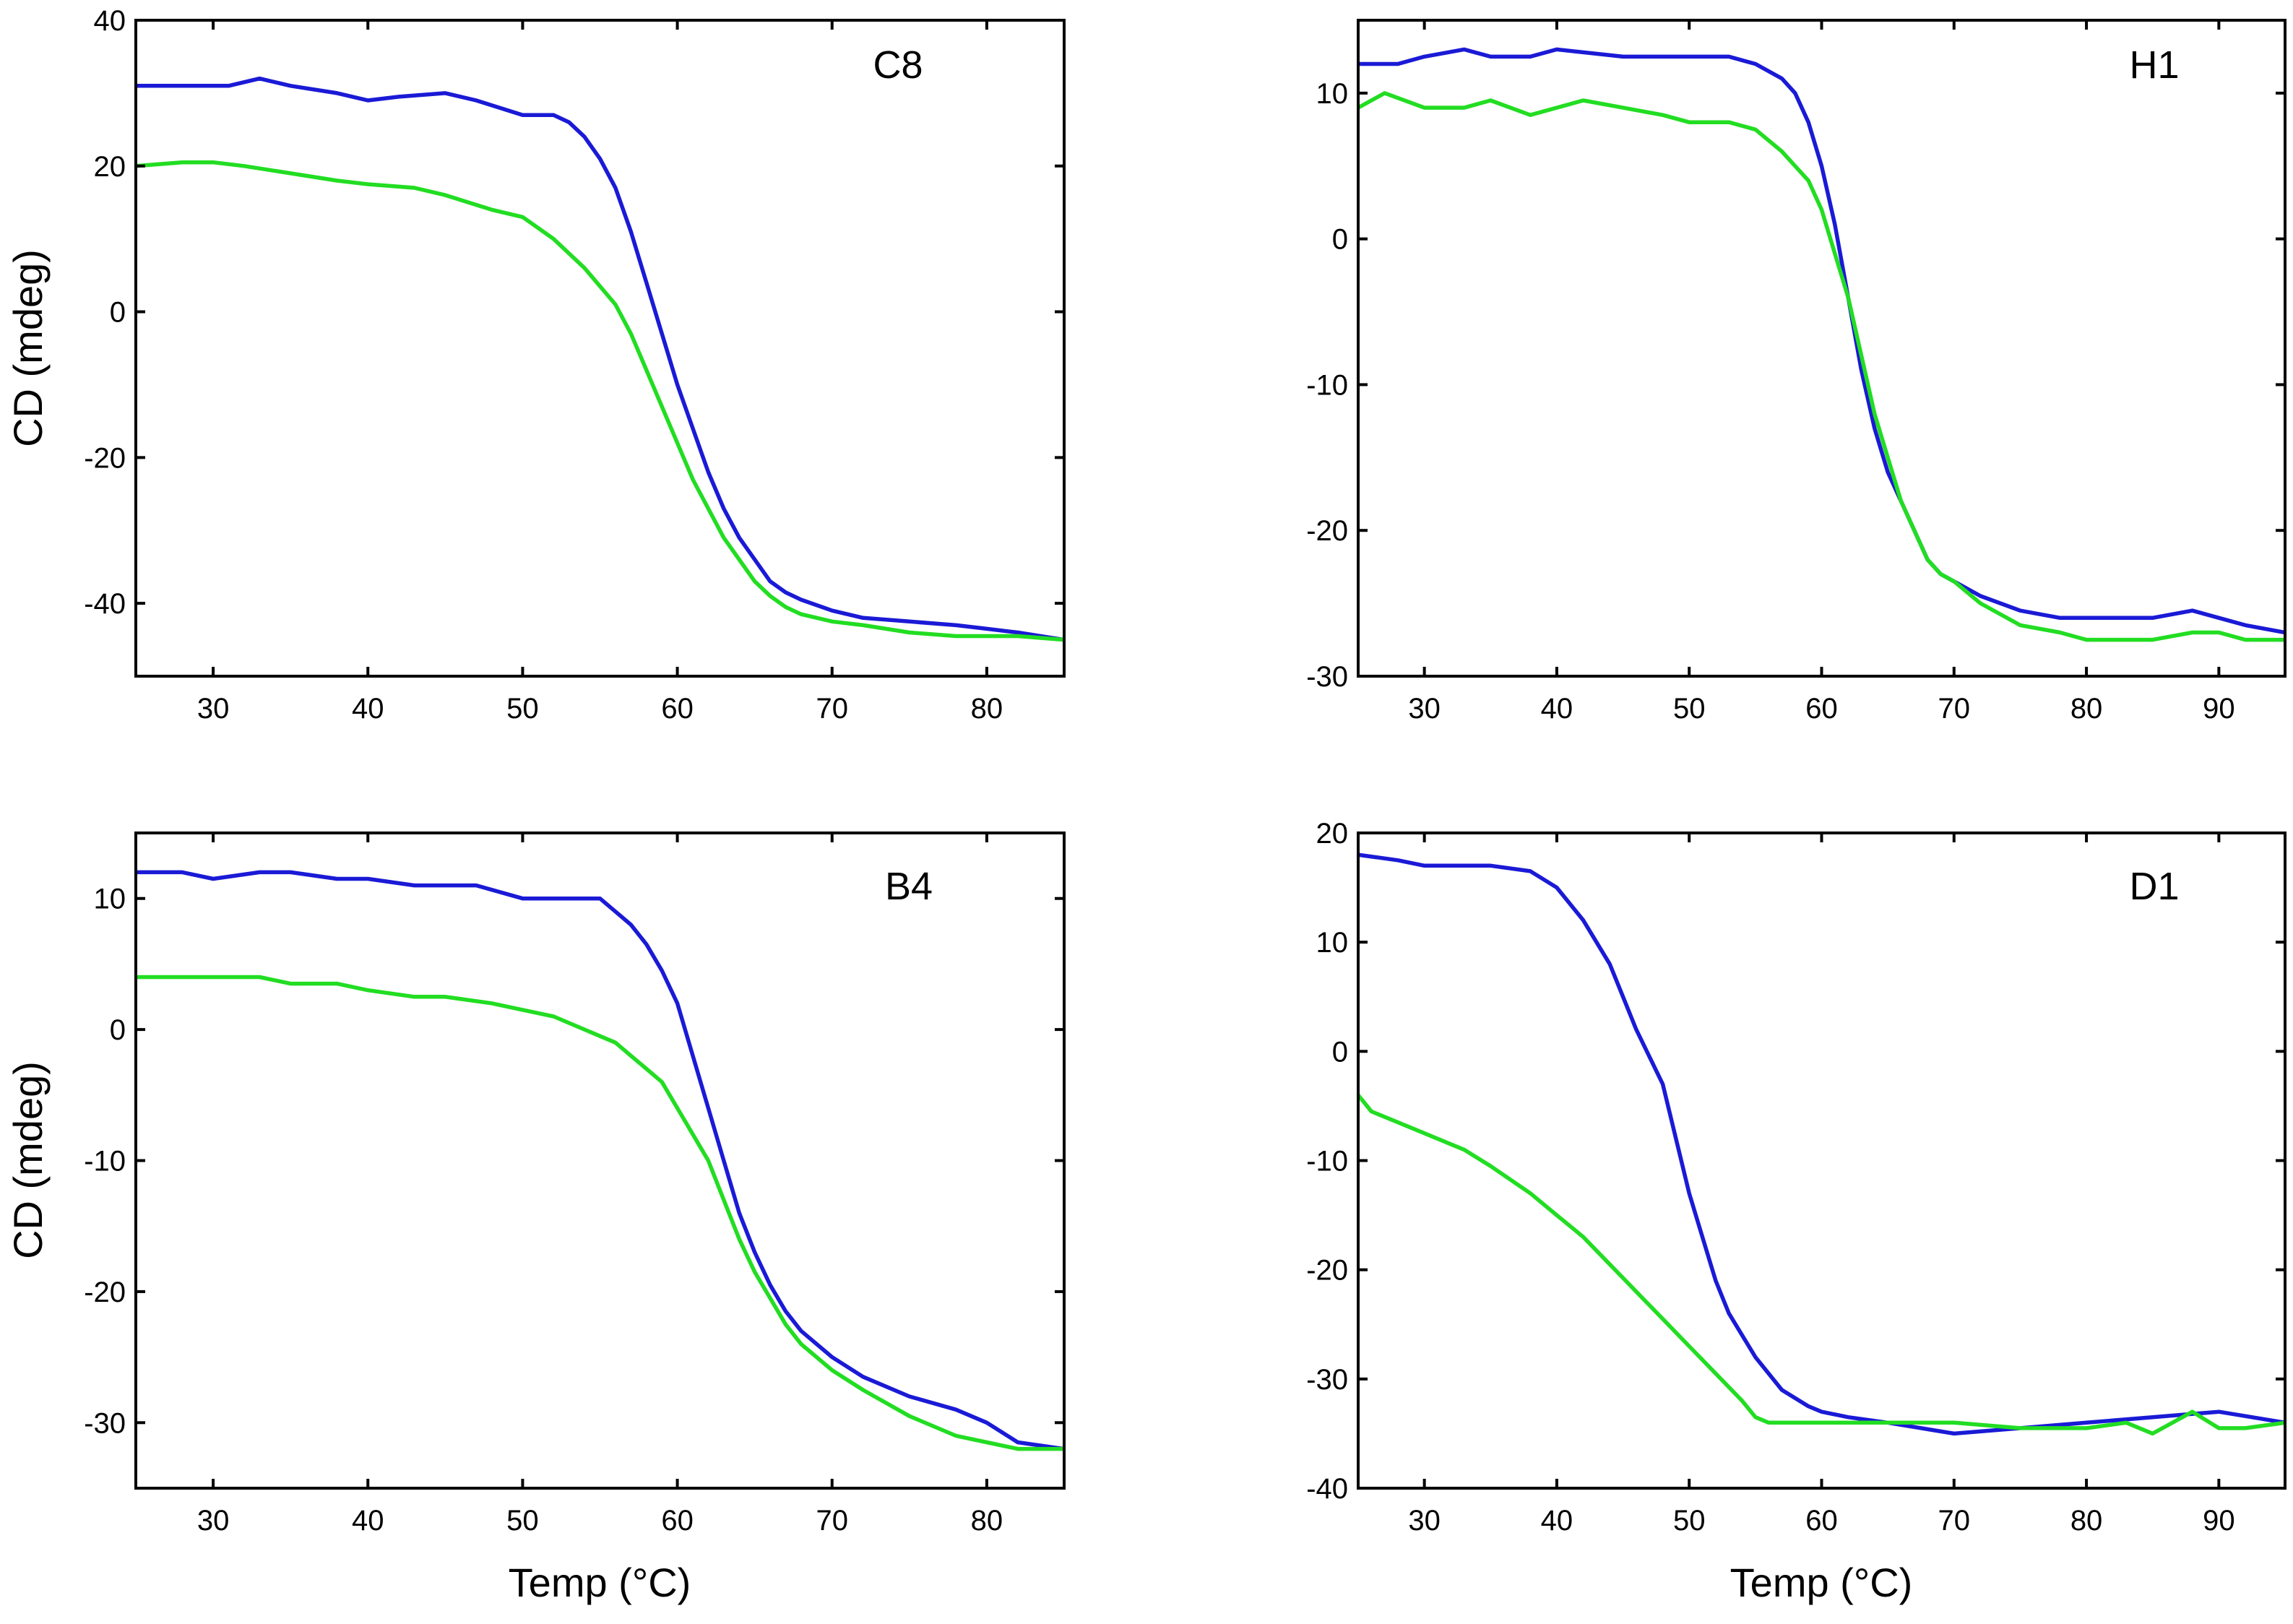  I want to click on y-tick-label-d1: -30, so click(1327, 1380).